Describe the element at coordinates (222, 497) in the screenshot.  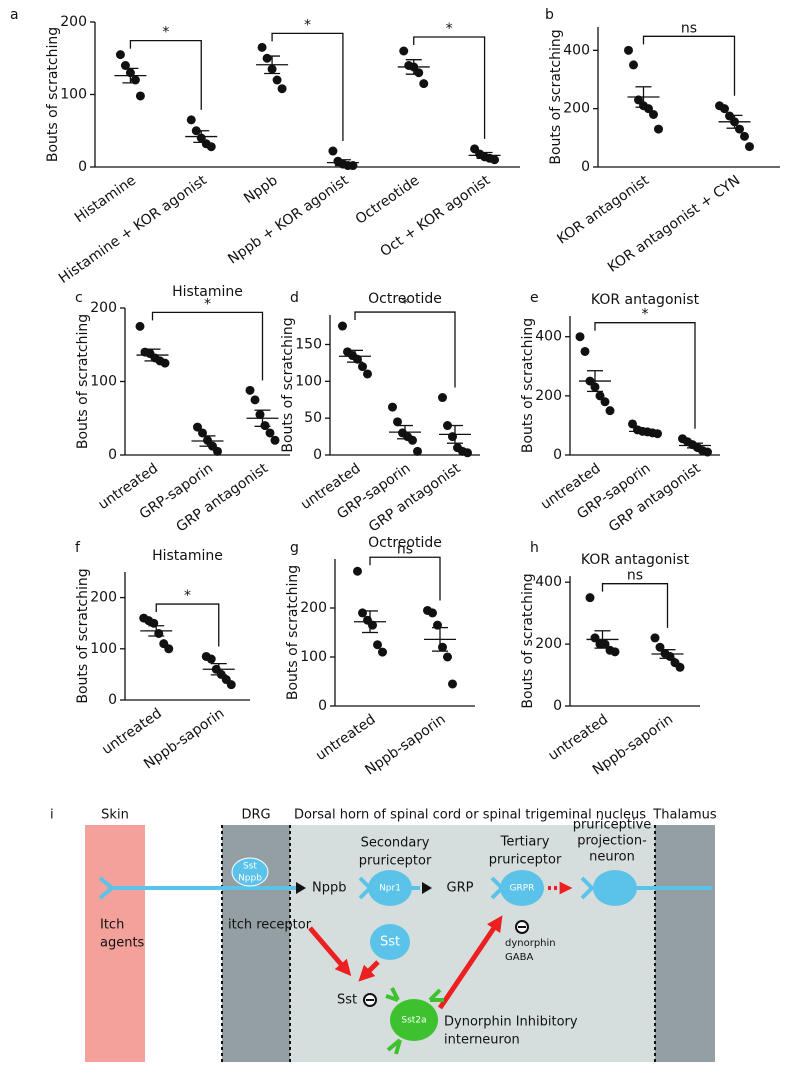
I see `x-tick-label: GRP antagonist` at that location.